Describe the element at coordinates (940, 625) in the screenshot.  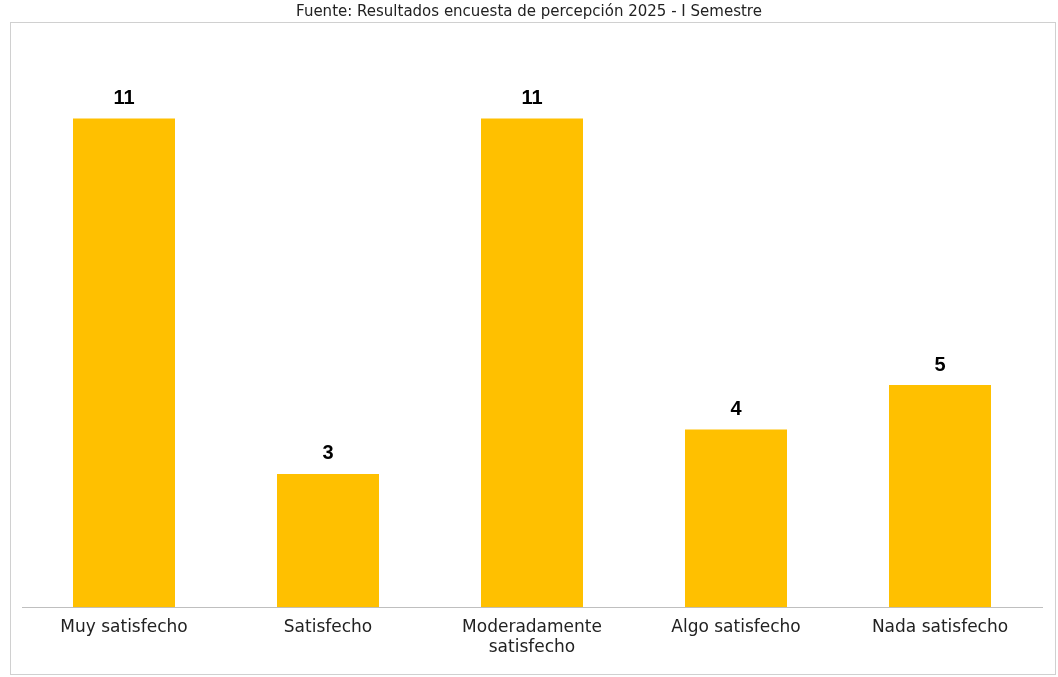
I see `x-tick-label: Nada satisfecho` at that location.